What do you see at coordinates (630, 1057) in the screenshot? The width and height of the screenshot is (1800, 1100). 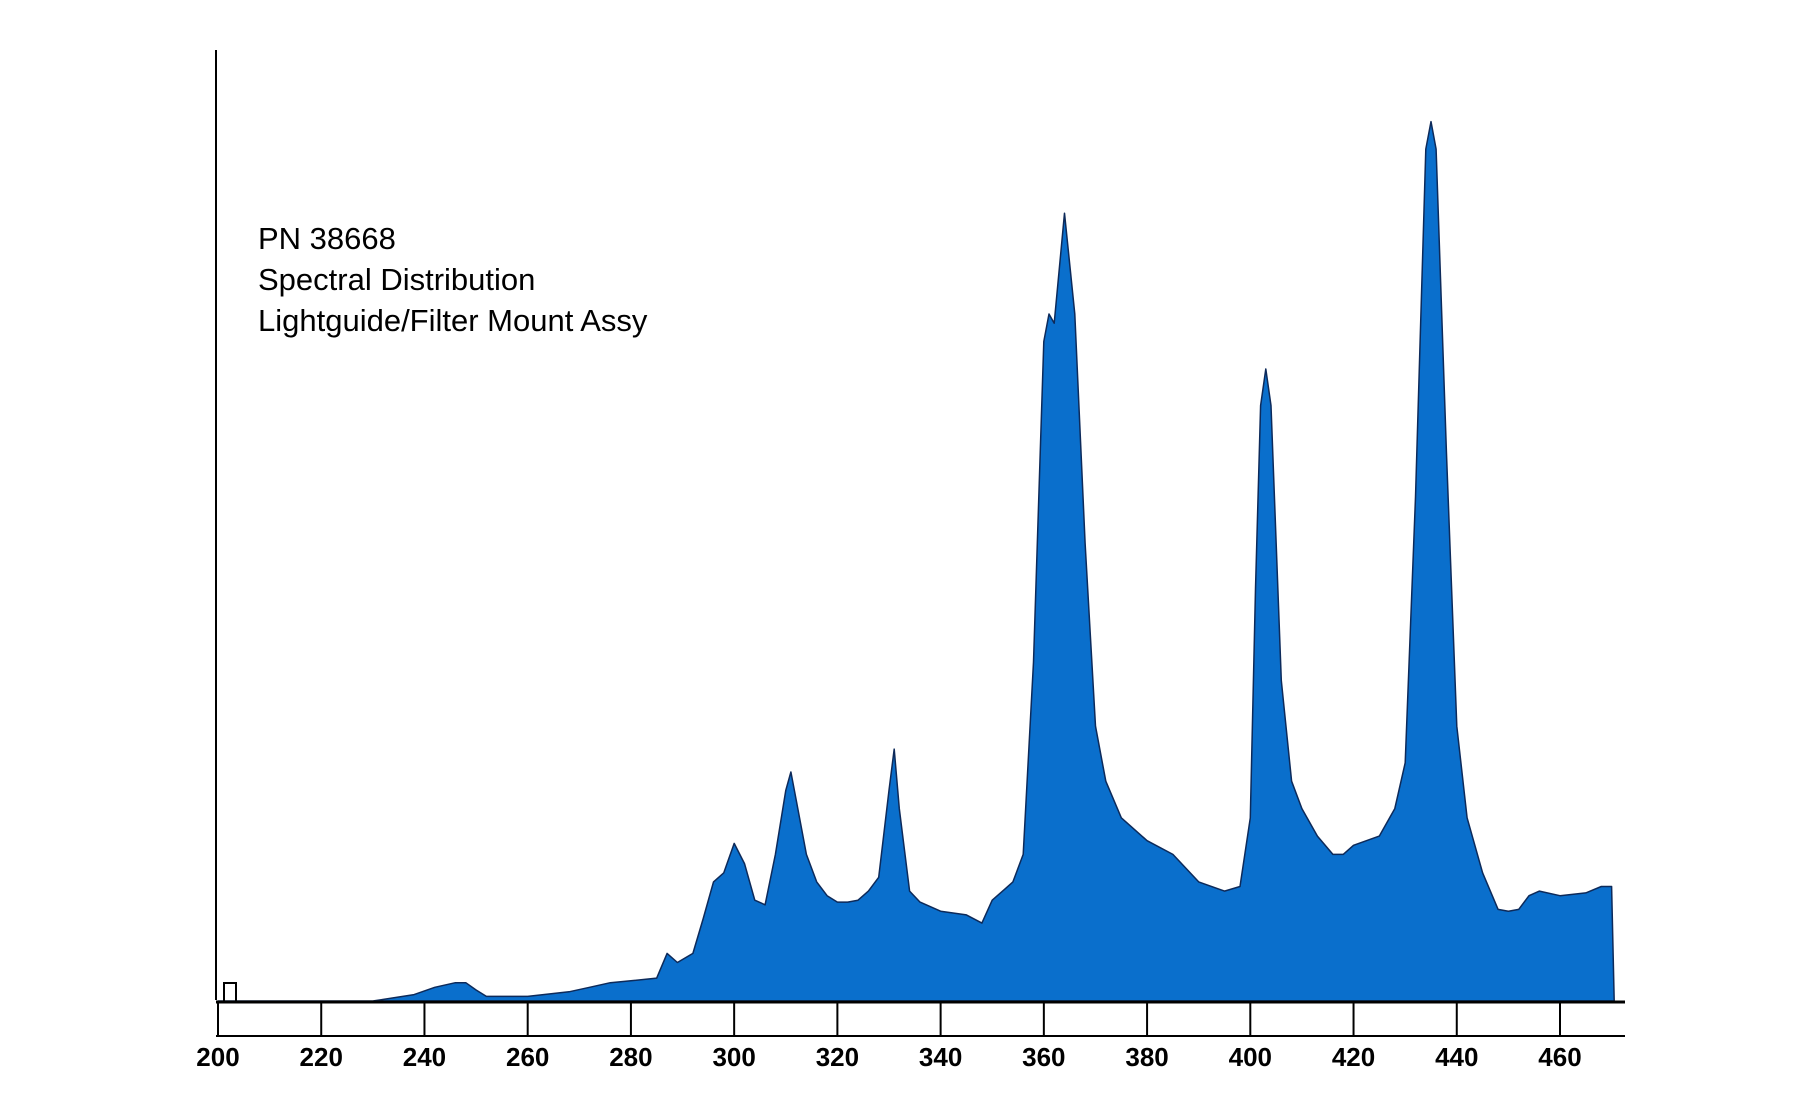 I see `x-tick-label: 280` at bounding box center [630, 1057].